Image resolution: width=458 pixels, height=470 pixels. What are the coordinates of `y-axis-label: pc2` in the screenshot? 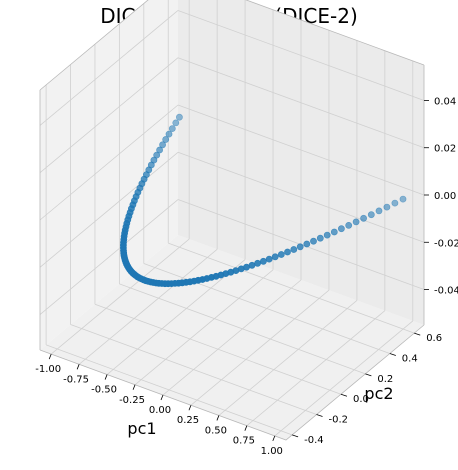 It's located at (378, 393).